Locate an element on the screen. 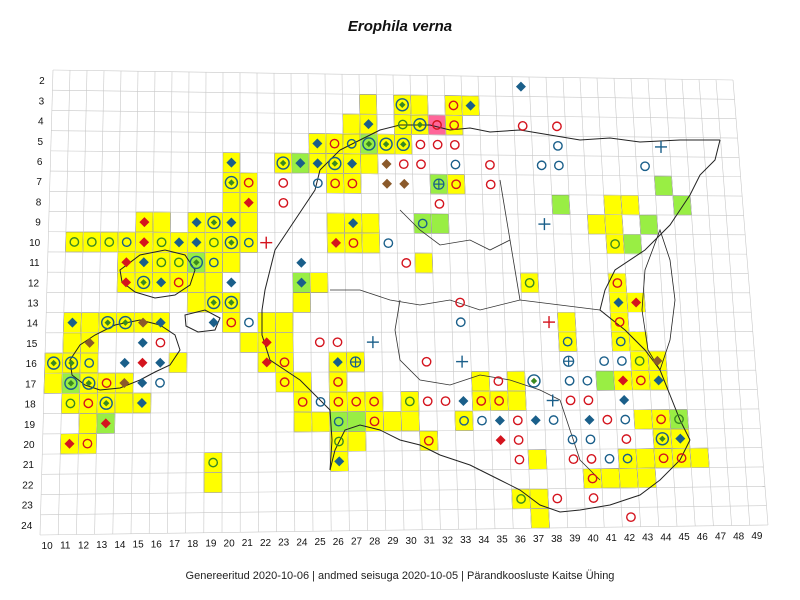 The image size is (800, 600). row-label: 8 is located at coordinates (39, 202).